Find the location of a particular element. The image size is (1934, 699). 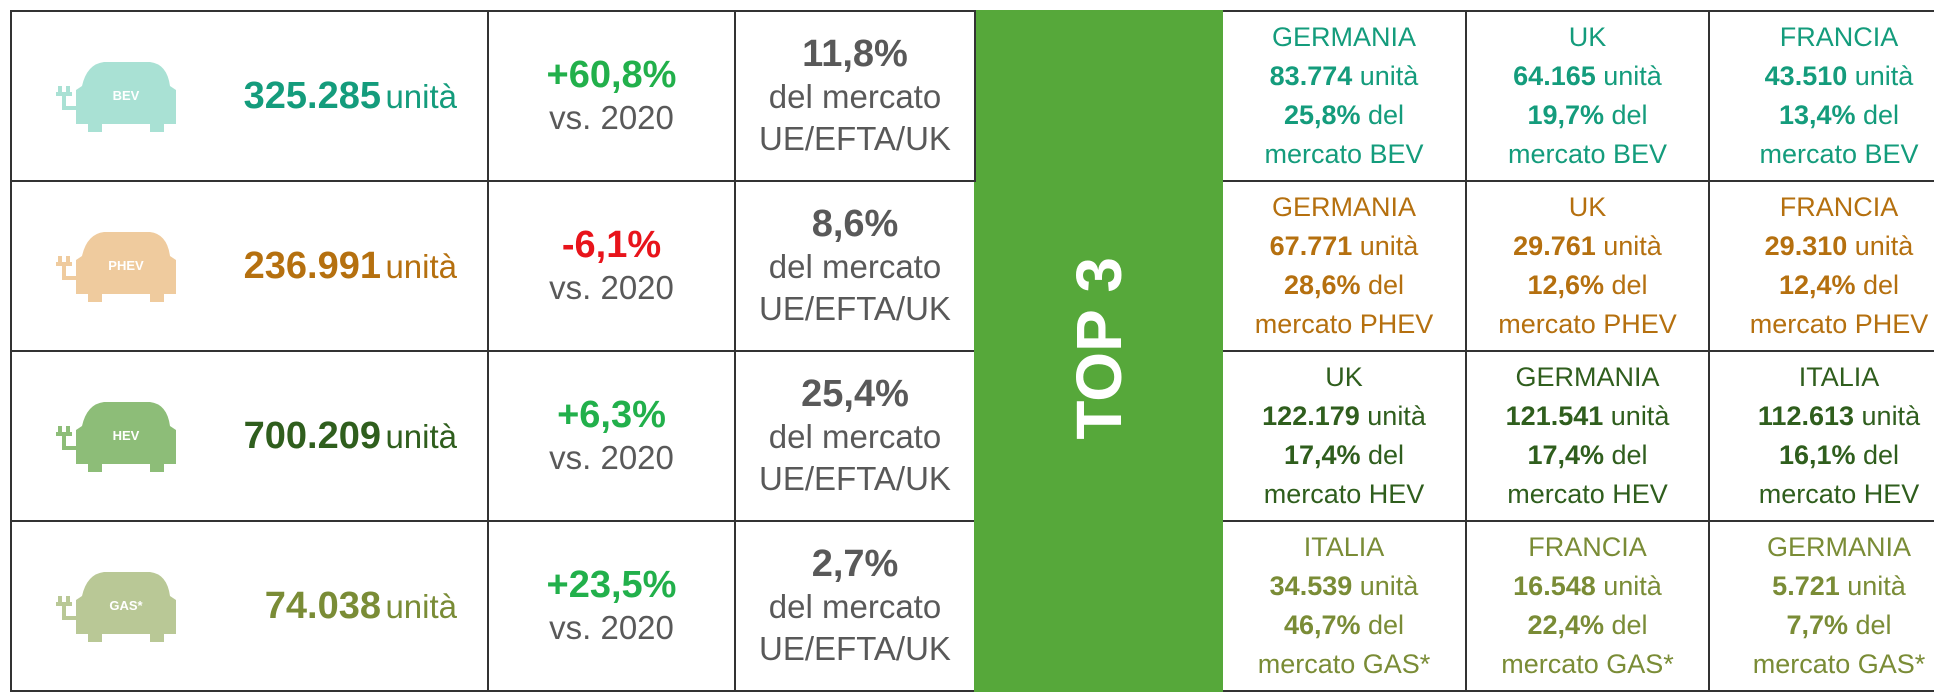

country-share: 7,7% del is located at coordinates (1822, 625).